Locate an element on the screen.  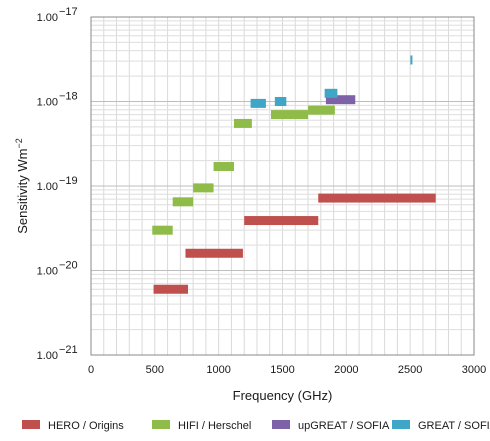
y-tick-exponent: −21 is located at coordinates (68, 350).